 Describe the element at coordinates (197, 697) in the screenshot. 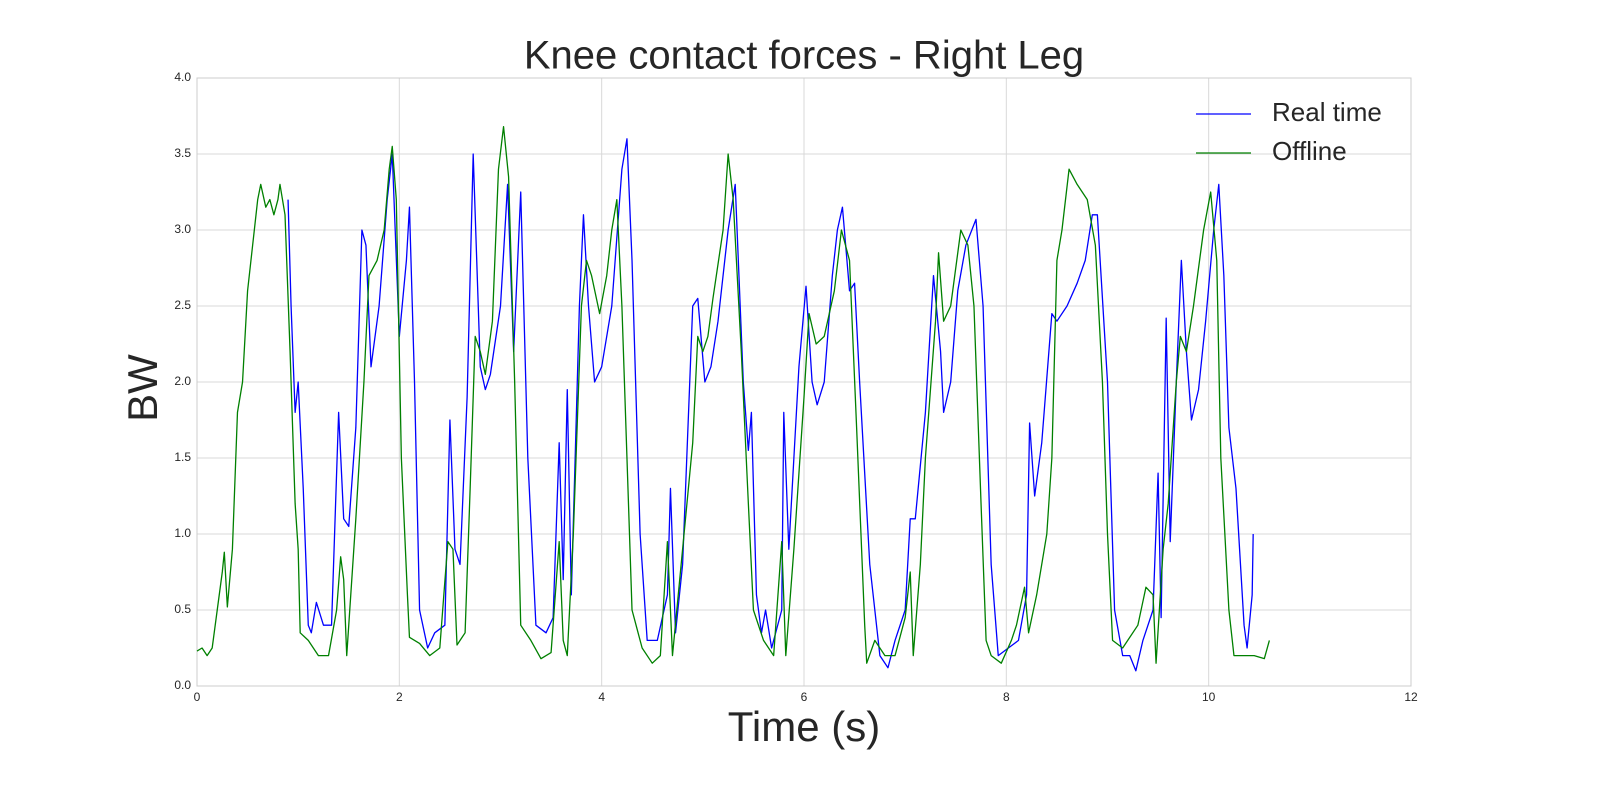

I see `x-tick-label: 0` at that location.